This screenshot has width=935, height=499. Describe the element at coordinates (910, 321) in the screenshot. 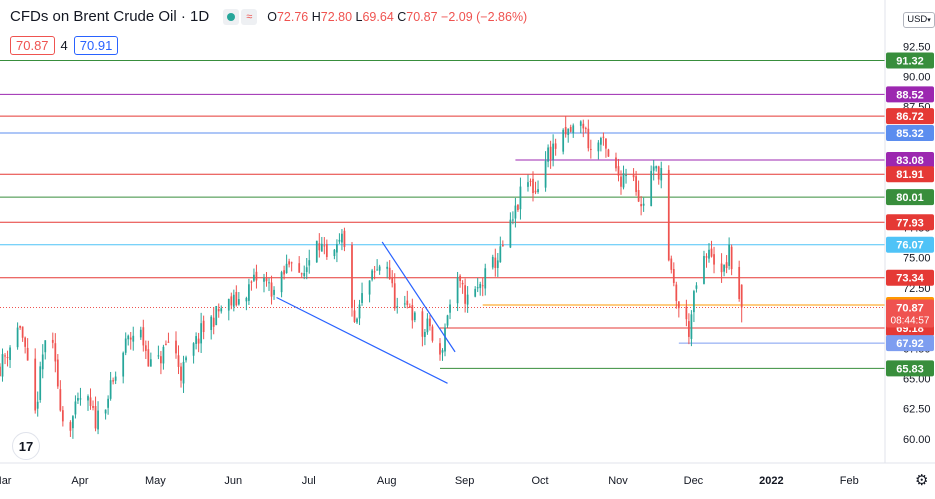

I see `countdown-text: 08:44:57` at that location.